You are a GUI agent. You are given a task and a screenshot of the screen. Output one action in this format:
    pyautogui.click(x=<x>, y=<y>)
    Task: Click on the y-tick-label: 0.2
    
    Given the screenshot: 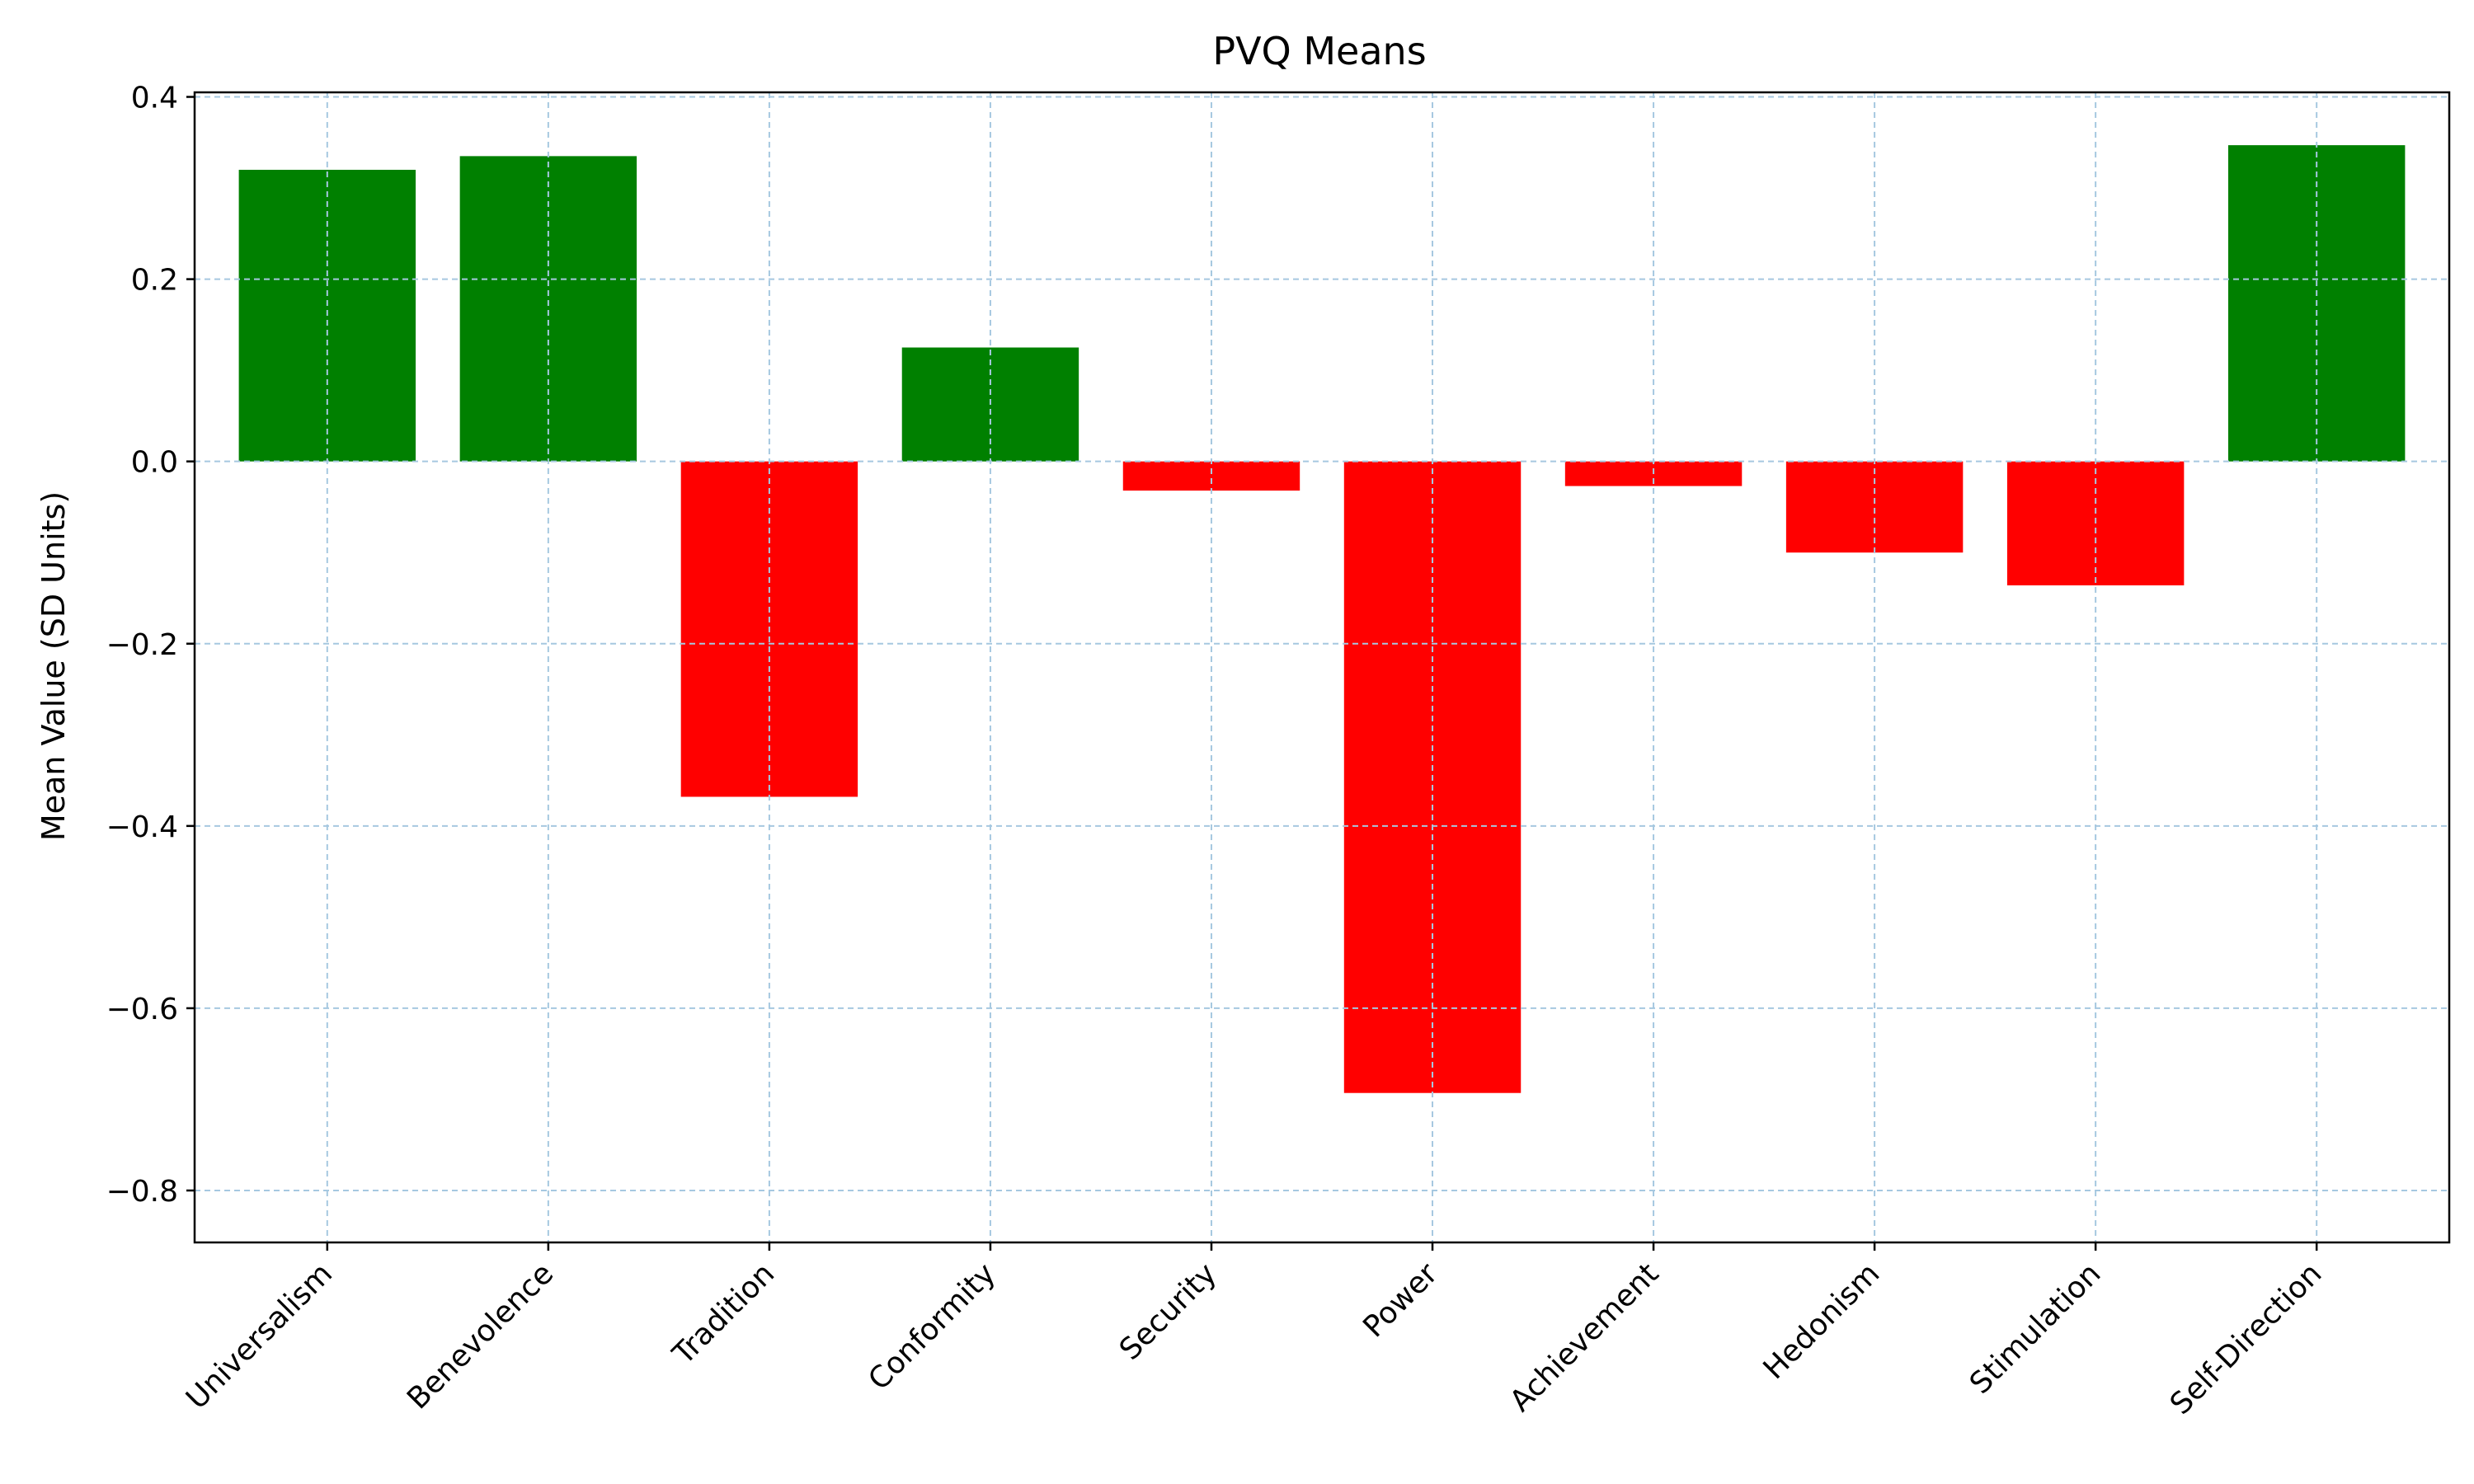 What is the action you would take?
    pyautogui.click(x=154, y=281)
    